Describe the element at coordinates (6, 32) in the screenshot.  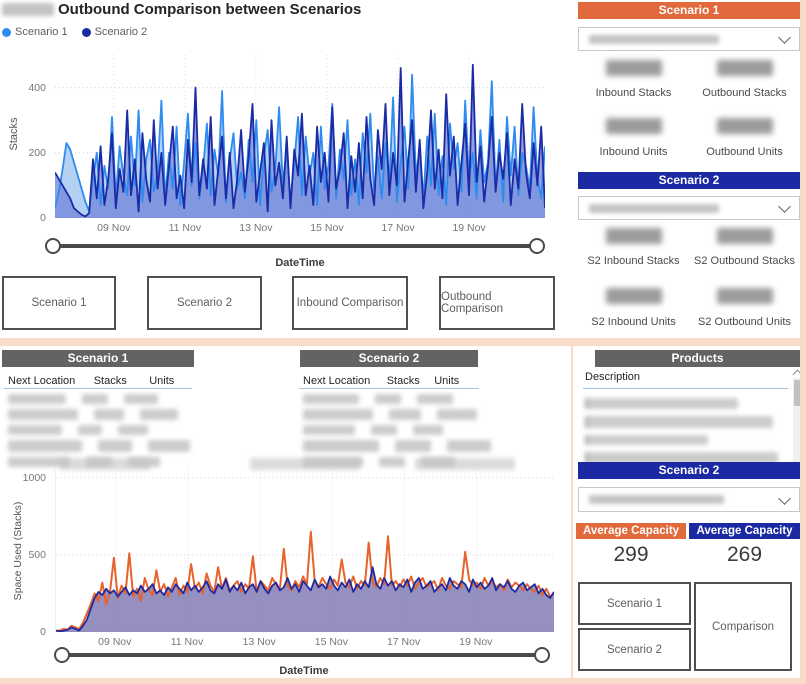
I see `legend-dot-scenario1` at that location.